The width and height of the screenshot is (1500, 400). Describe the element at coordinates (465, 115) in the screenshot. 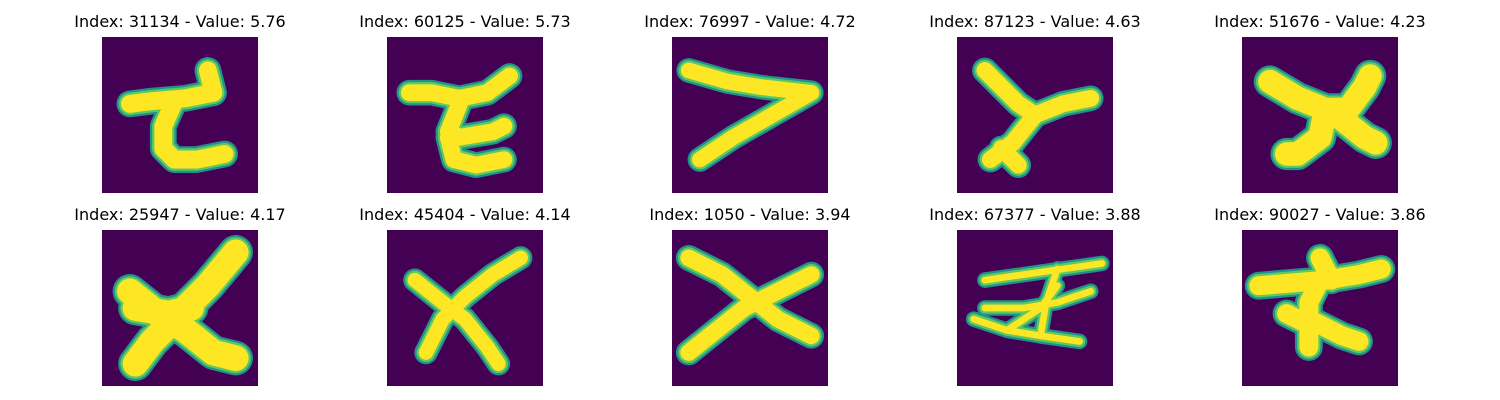

I see `glyph-z` at that location.